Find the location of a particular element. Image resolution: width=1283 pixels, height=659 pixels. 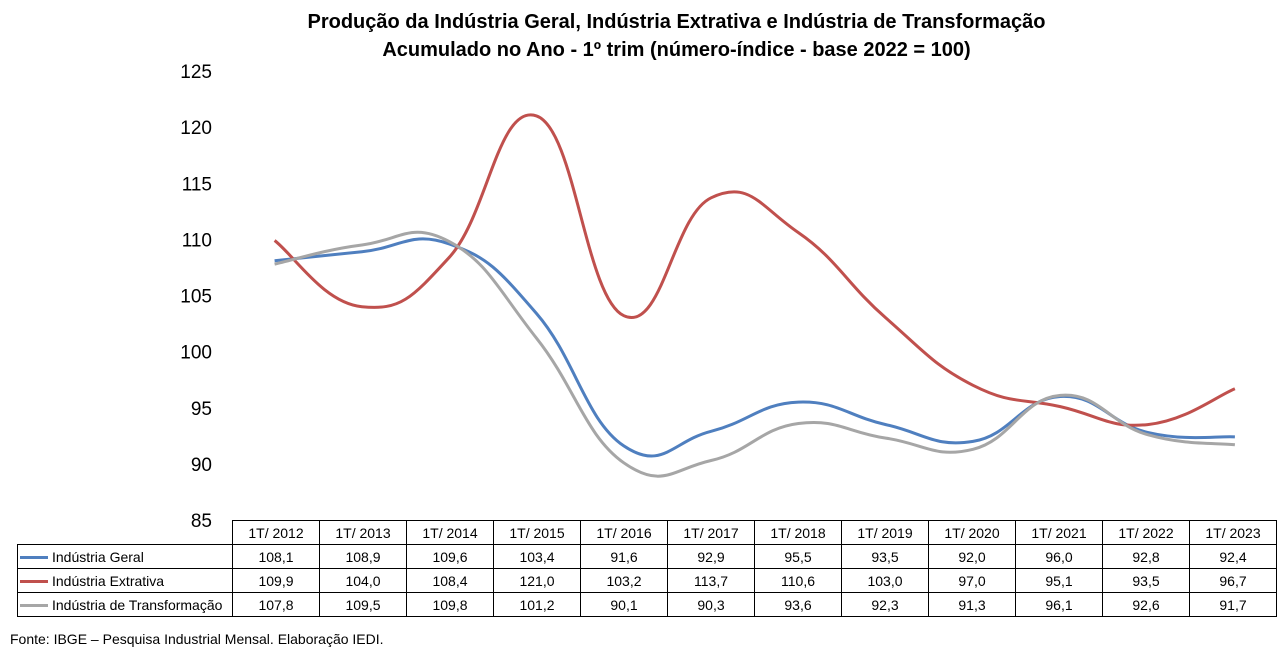

data-cell: 109,8 is located at coordinates (450, 604).